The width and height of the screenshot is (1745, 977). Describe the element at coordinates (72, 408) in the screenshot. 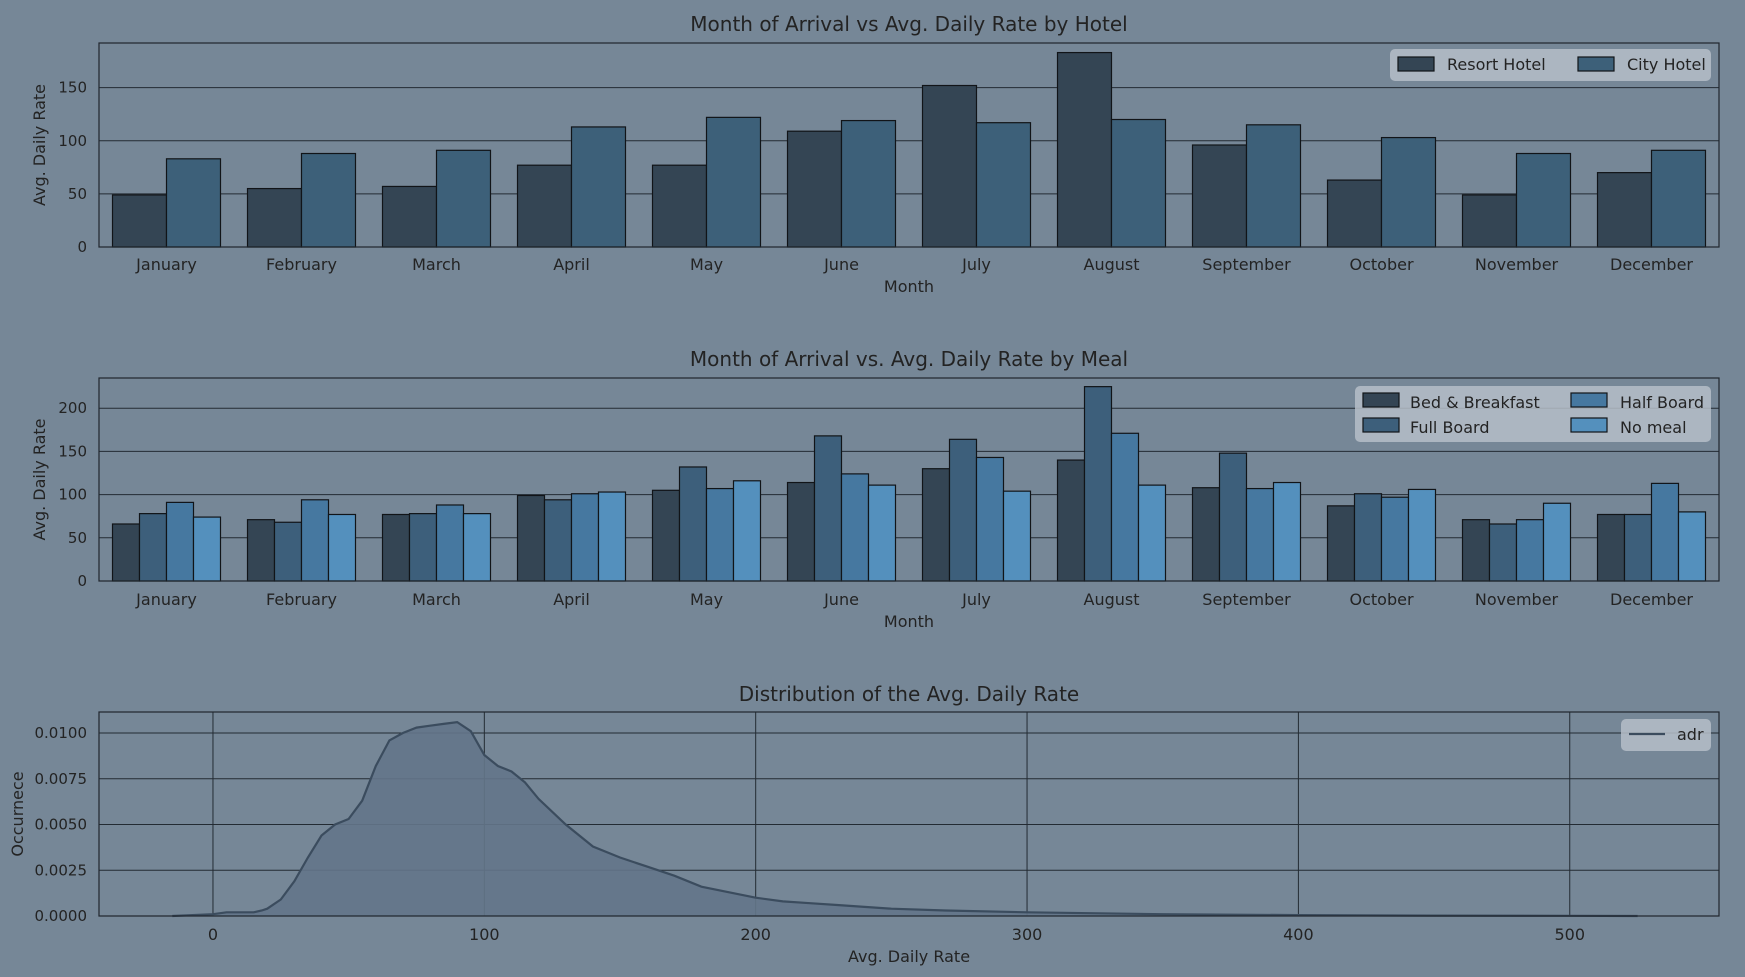

I see `y-tick-label: 200` at that location.